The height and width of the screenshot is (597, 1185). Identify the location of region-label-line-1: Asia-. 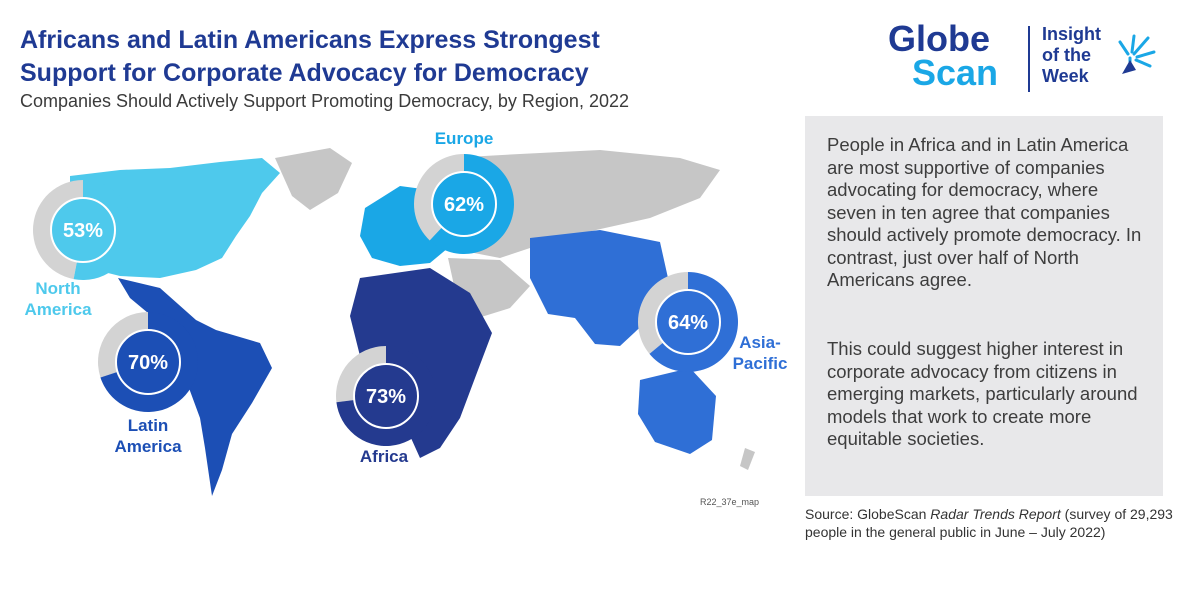
(760, 342).